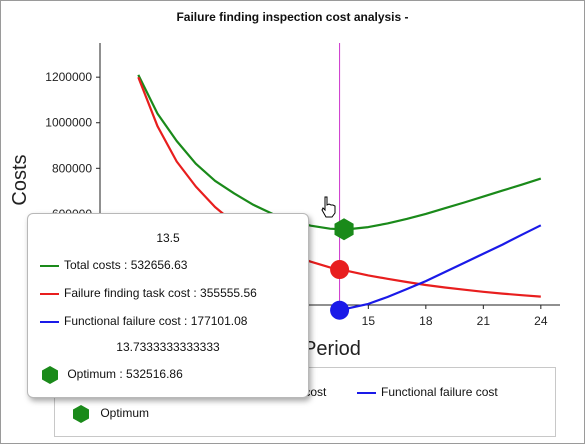 The height and width of the screenshot is (444, 585). Describe the element at coordinates (20, 179) in the screenshot. I see `y-axis-label: Costs` at that location.